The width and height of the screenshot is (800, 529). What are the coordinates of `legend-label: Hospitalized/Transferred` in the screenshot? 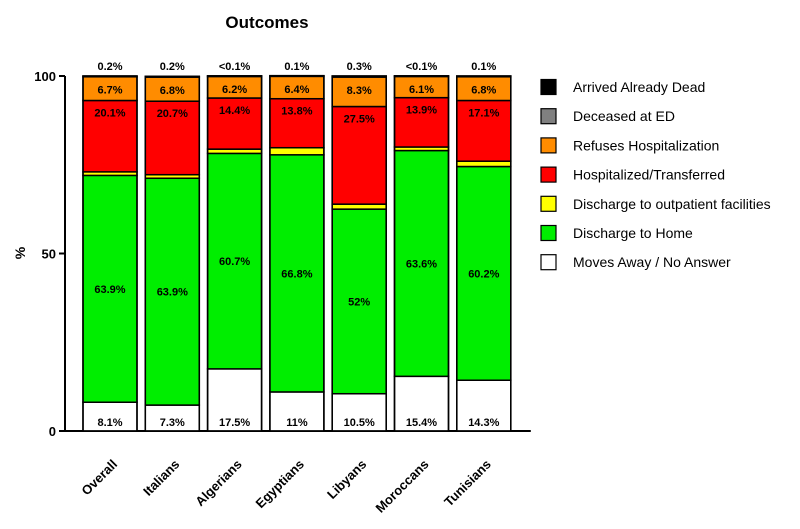 It's located at (649, 175).